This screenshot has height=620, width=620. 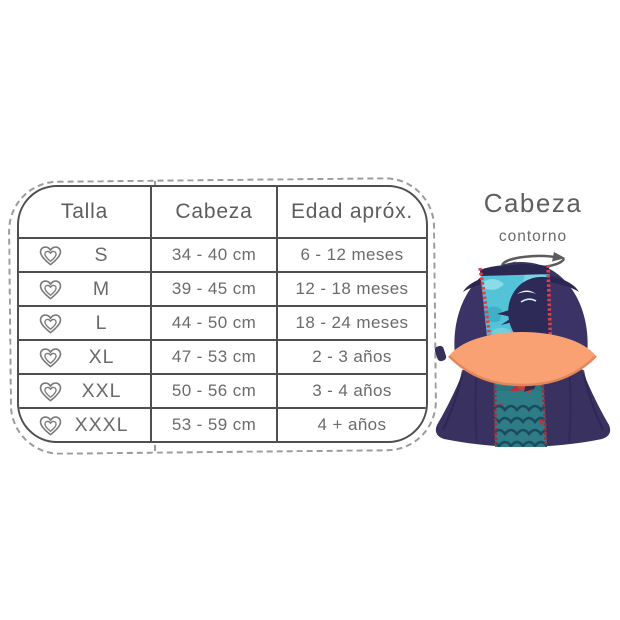 I want to click on legionnaire-sun-hat-icon, so click(x=524, y=354).